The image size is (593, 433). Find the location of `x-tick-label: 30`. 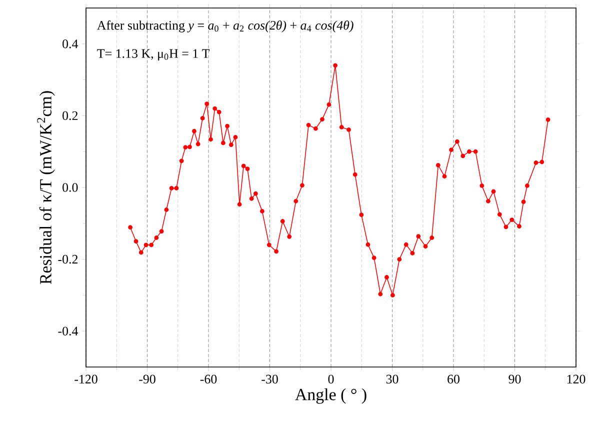

x-tick-label: 30 is located at coordinates (392, 379).